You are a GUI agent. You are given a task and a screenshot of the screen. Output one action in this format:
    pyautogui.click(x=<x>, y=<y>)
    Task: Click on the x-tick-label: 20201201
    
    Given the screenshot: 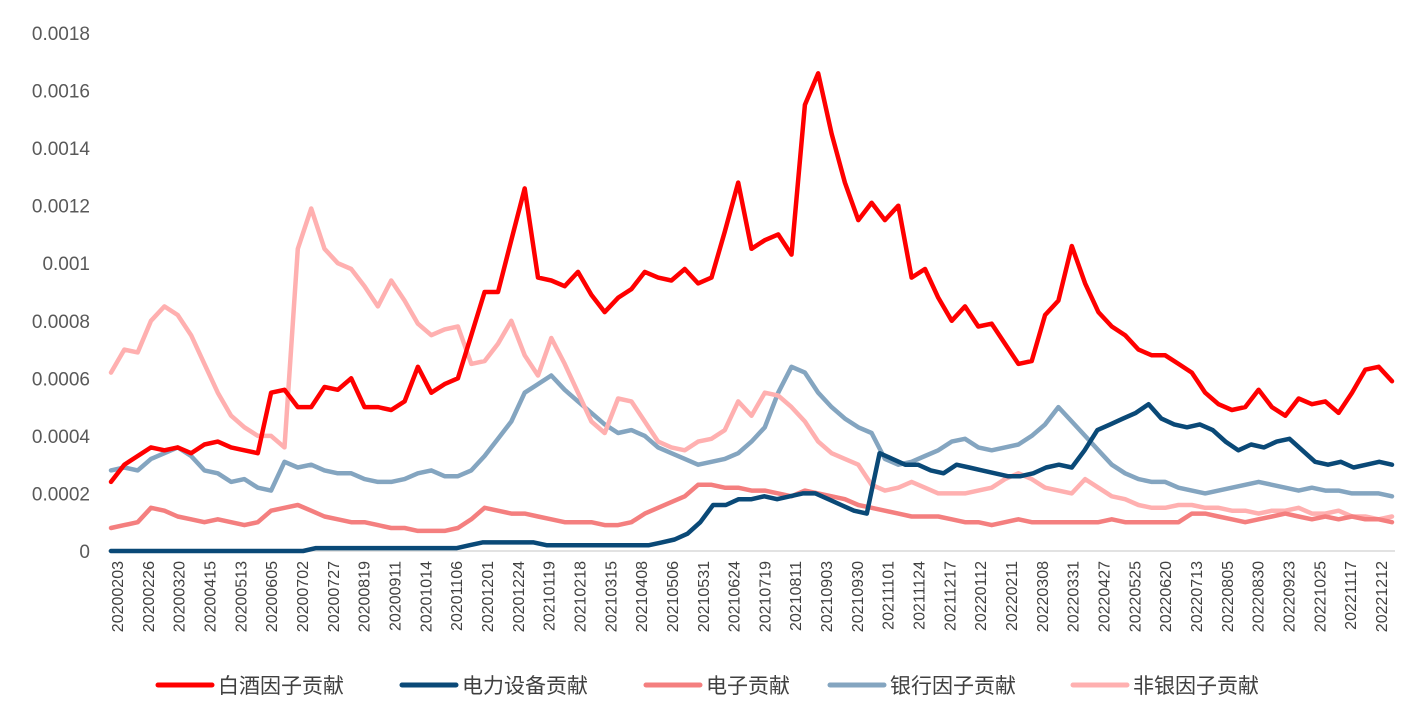 What is the action you would take?
    pyautogui.click(x=488, y=596)
    